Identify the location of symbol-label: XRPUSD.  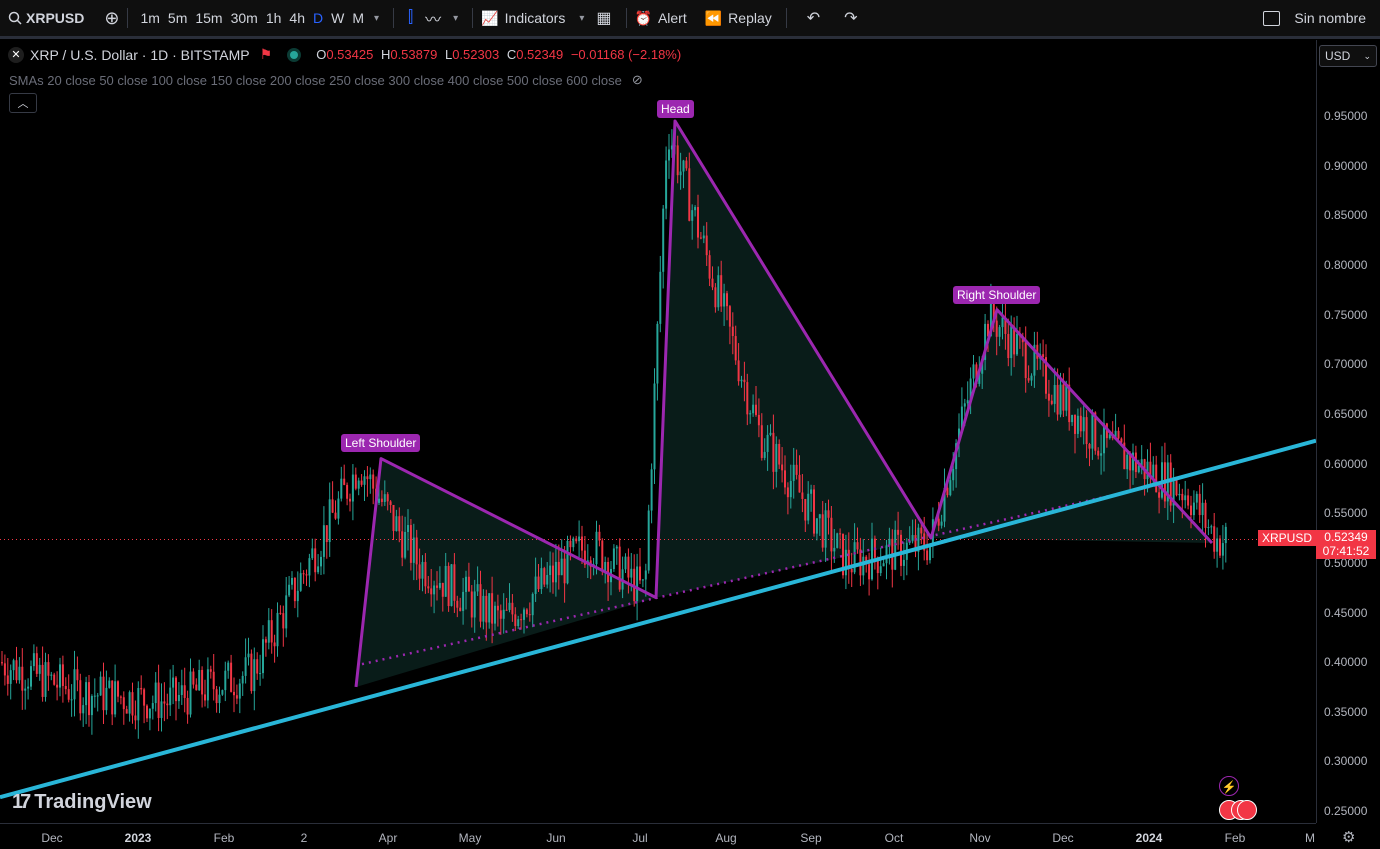
(55, 18).